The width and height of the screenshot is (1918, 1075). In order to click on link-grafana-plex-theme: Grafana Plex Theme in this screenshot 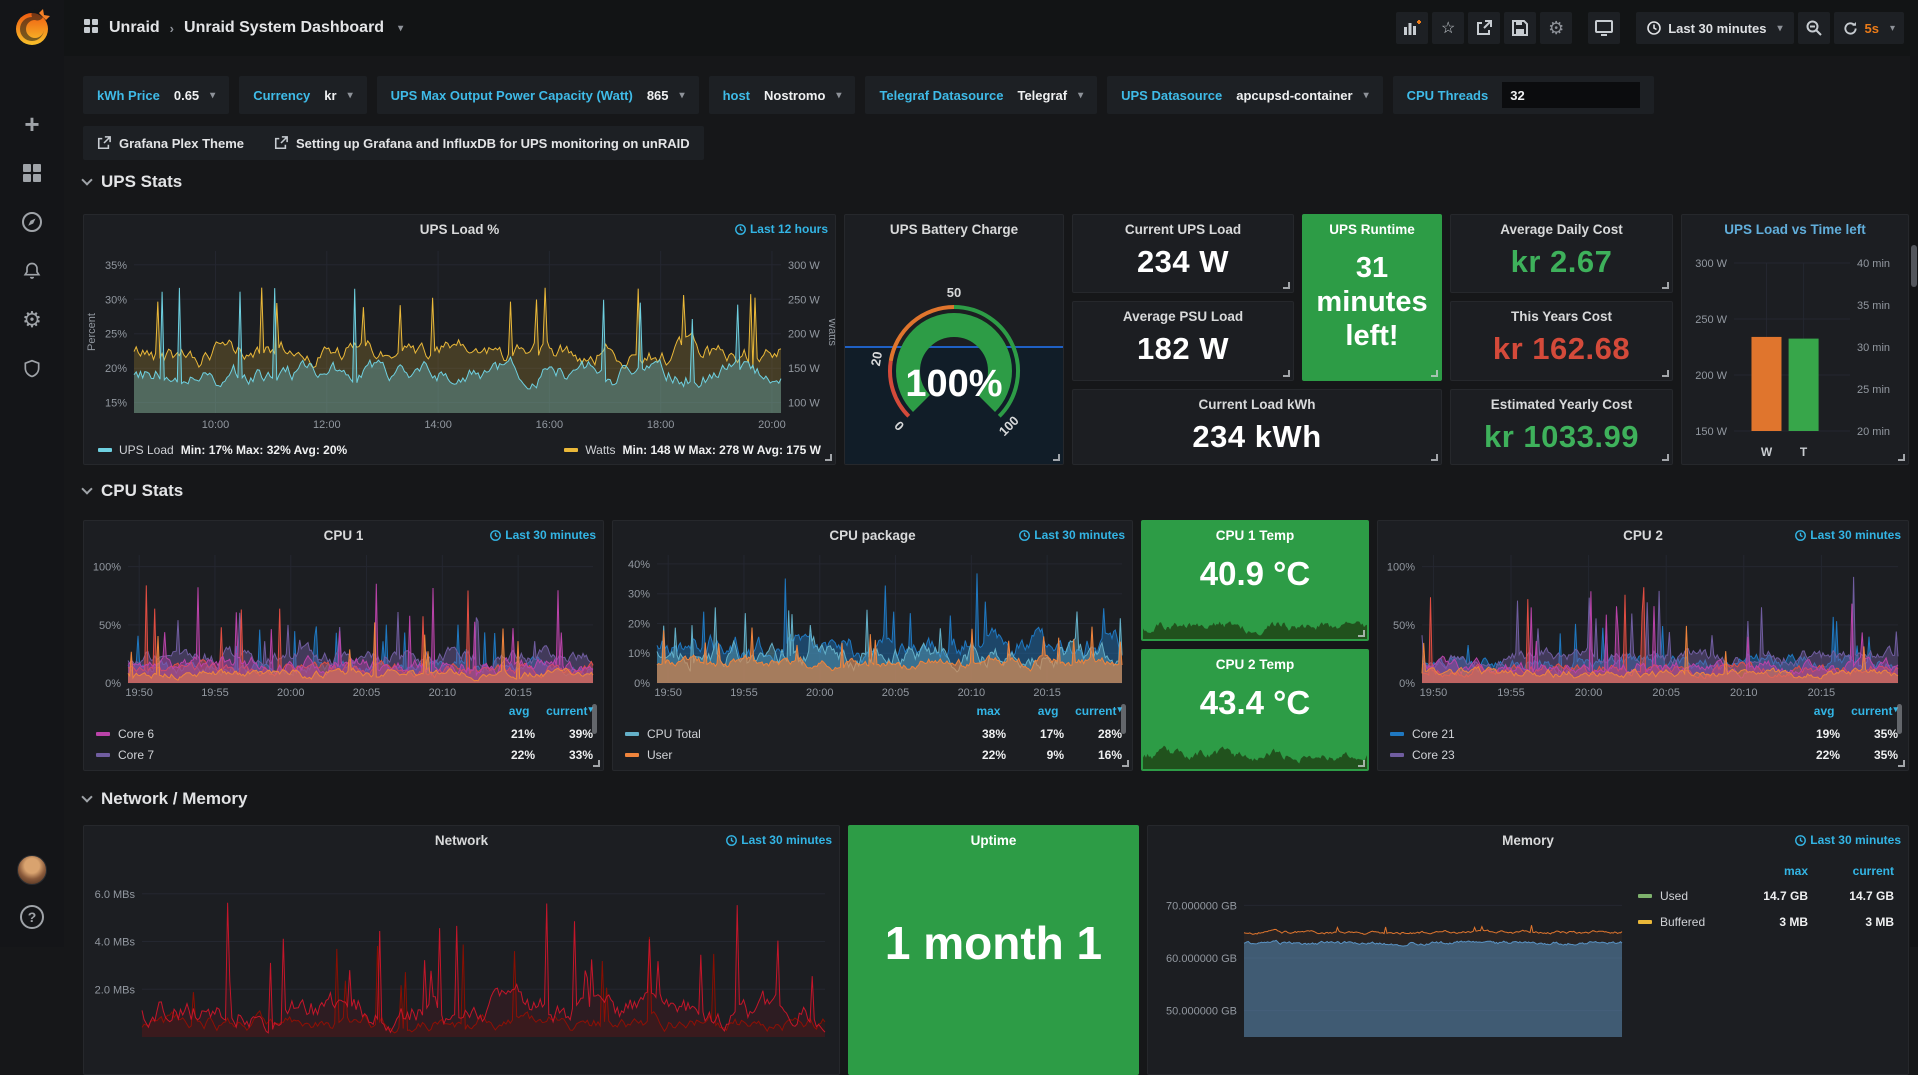, I will do `click(170, 143)`.